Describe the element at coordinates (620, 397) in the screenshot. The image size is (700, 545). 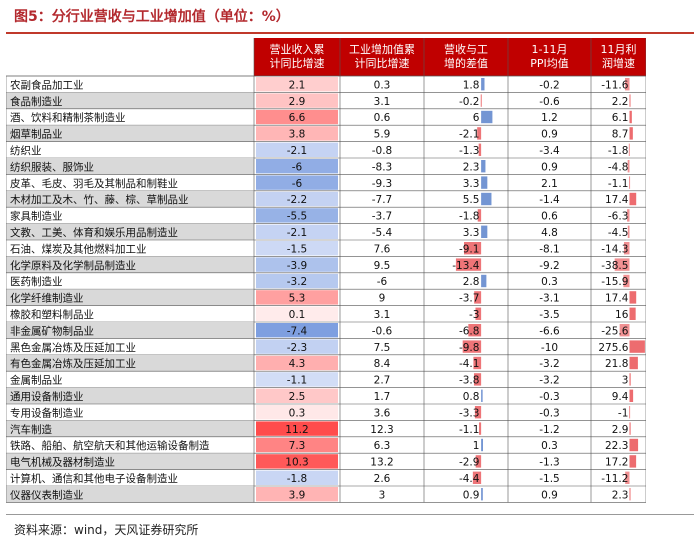
I see `value-label: 9.4` at that location.